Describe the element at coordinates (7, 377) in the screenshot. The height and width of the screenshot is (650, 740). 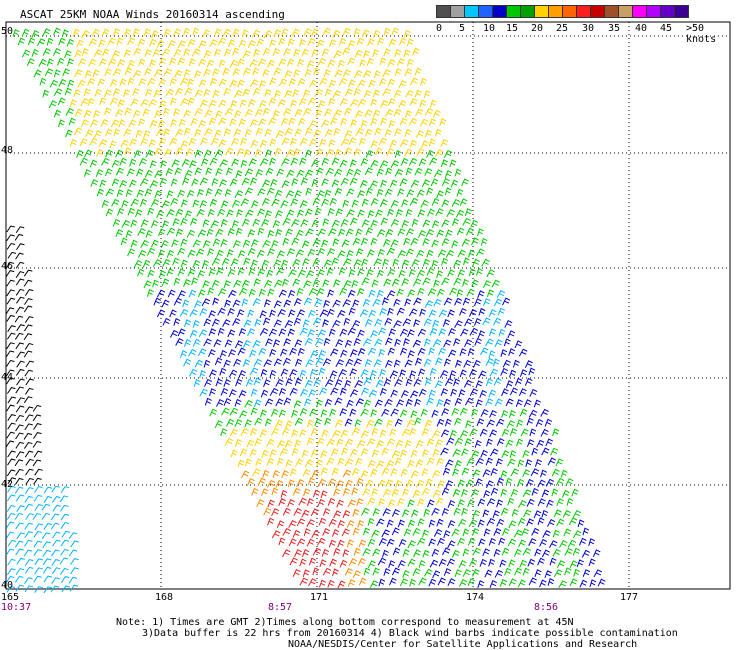
I see `lat-label: 44` at that location.